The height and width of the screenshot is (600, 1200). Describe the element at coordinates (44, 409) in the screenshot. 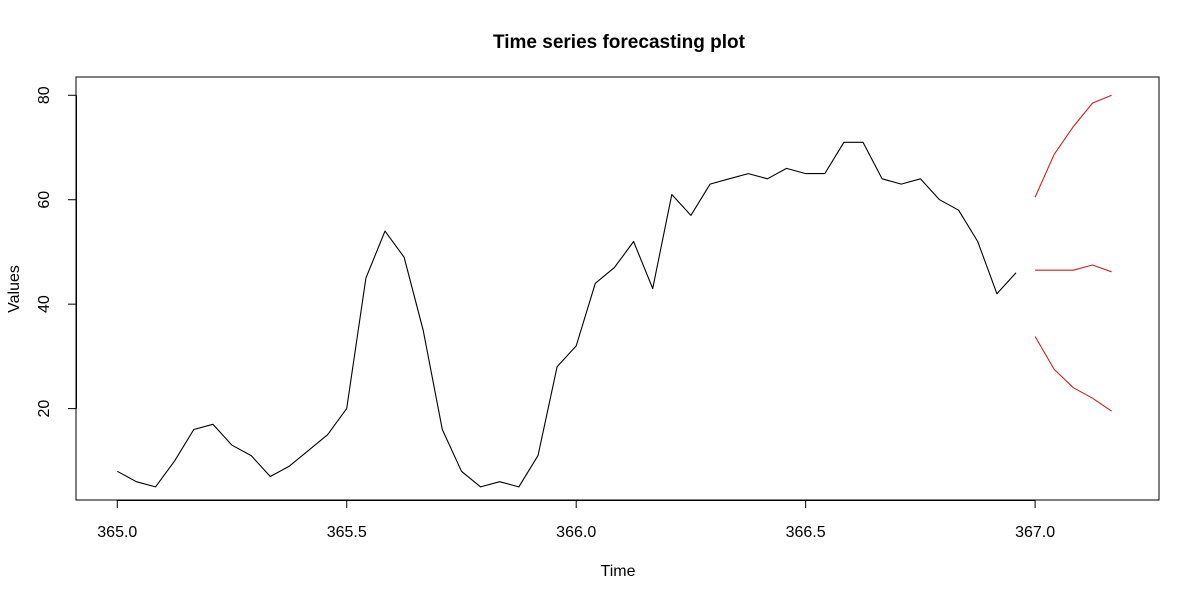

I see `y-tick-label: 20` at that location.